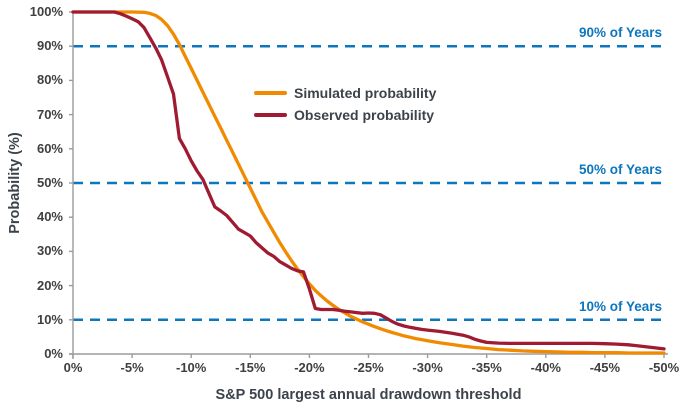  Describe the element at coordinates (664, 367) in the screenshot. I see `x-tick-label: -50%` at that location.